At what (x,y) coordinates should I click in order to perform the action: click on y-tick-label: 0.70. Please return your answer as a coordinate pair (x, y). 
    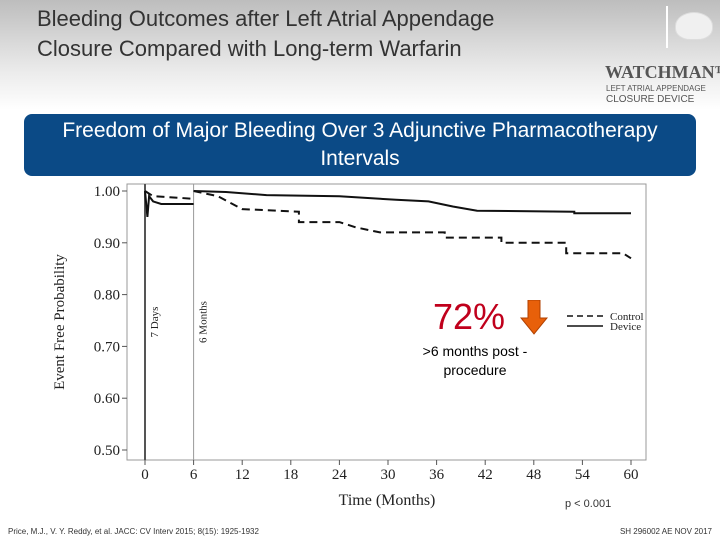
    Looking at the image, I should click on (107, 347).